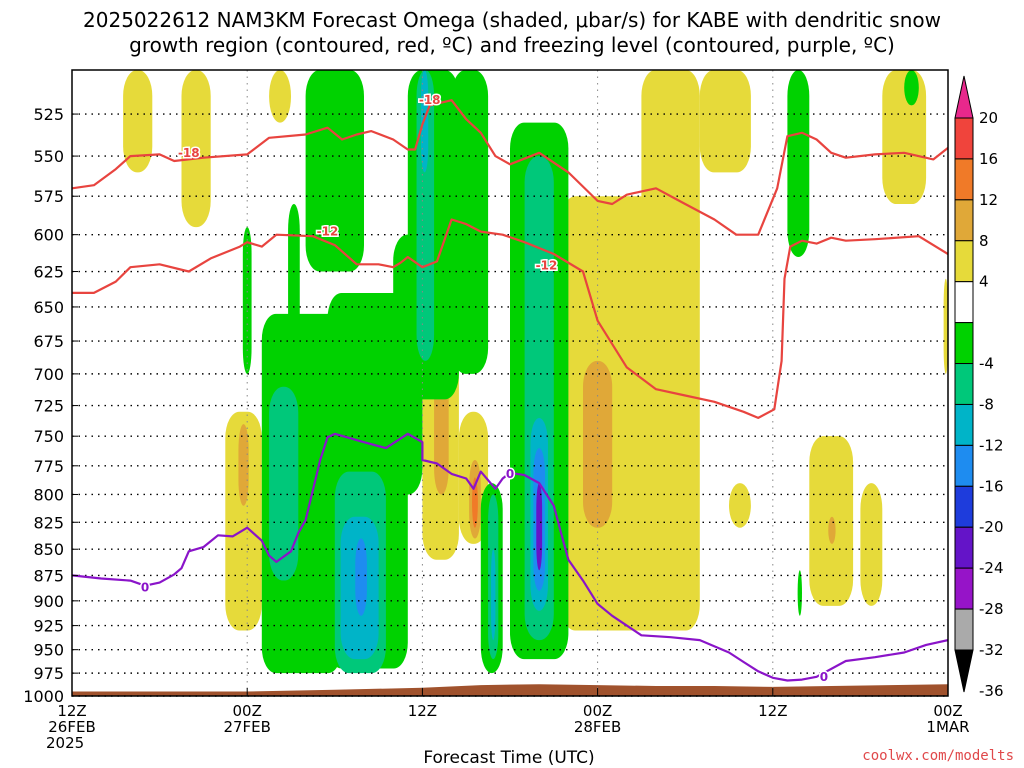 This screenshot has height=768, width=1024. I want to click on y-tick-925: 925, so click(48, 626).